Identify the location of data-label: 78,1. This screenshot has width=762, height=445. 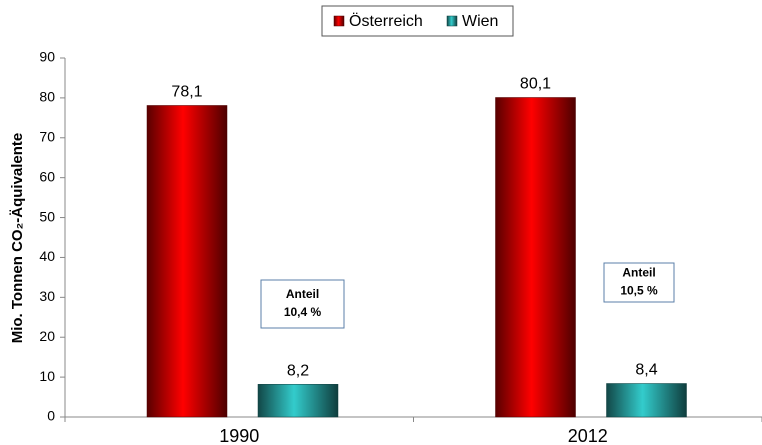
(186, 92).